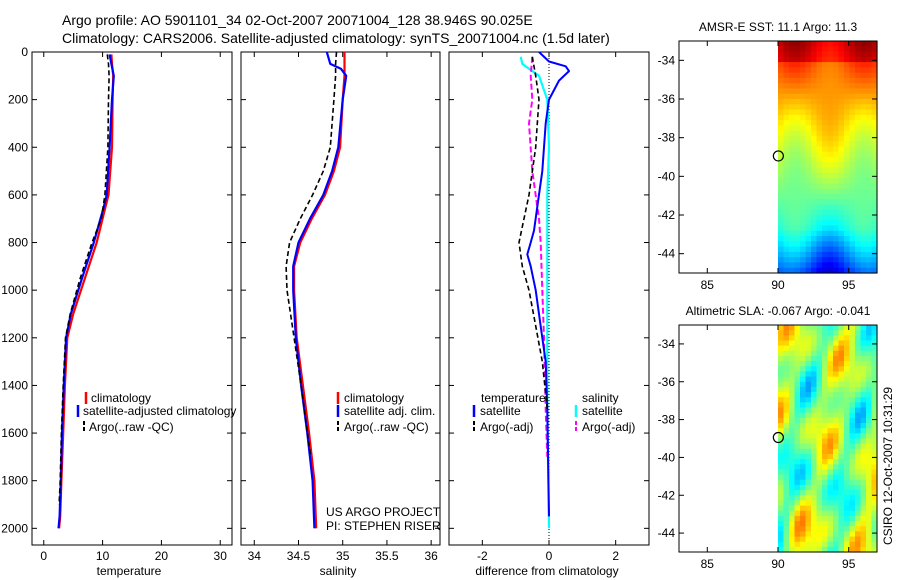  What do you see at coordinates (386, 427) in the screenshot?
I see `legend-label-argo: Argo(..raw -QC)` at bounding box center [386, 427].